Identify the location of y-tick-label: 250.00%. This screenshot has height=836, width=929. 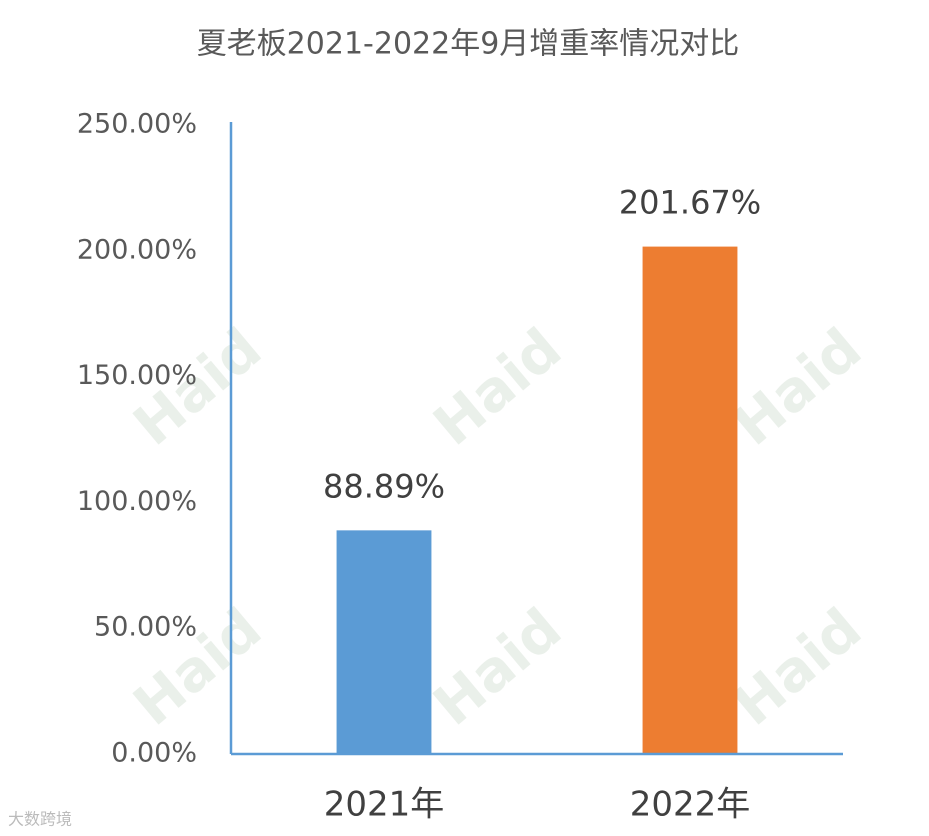
(137, 124).